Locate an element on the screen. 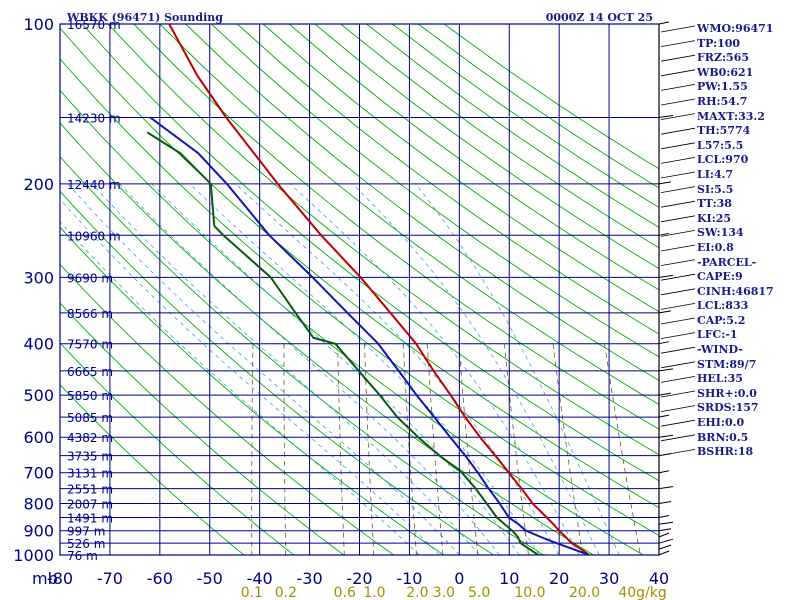 This screenshot has width=800, height=600. stat-item: CAPE:9 is located at coordinates (720, 277).